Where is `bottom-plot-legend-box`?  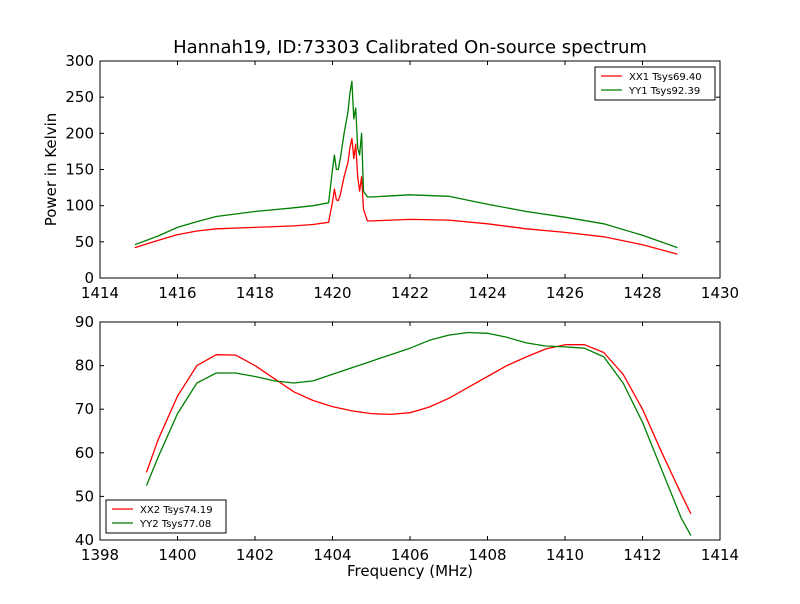 bottom-plot-legend-box is located at coordinates (166, 516).